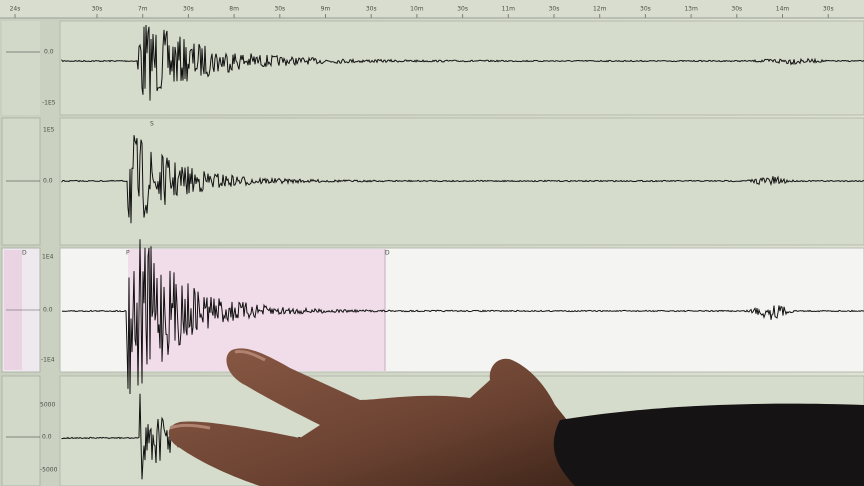  I want to click on time-label: 14m, so click(783, 9).